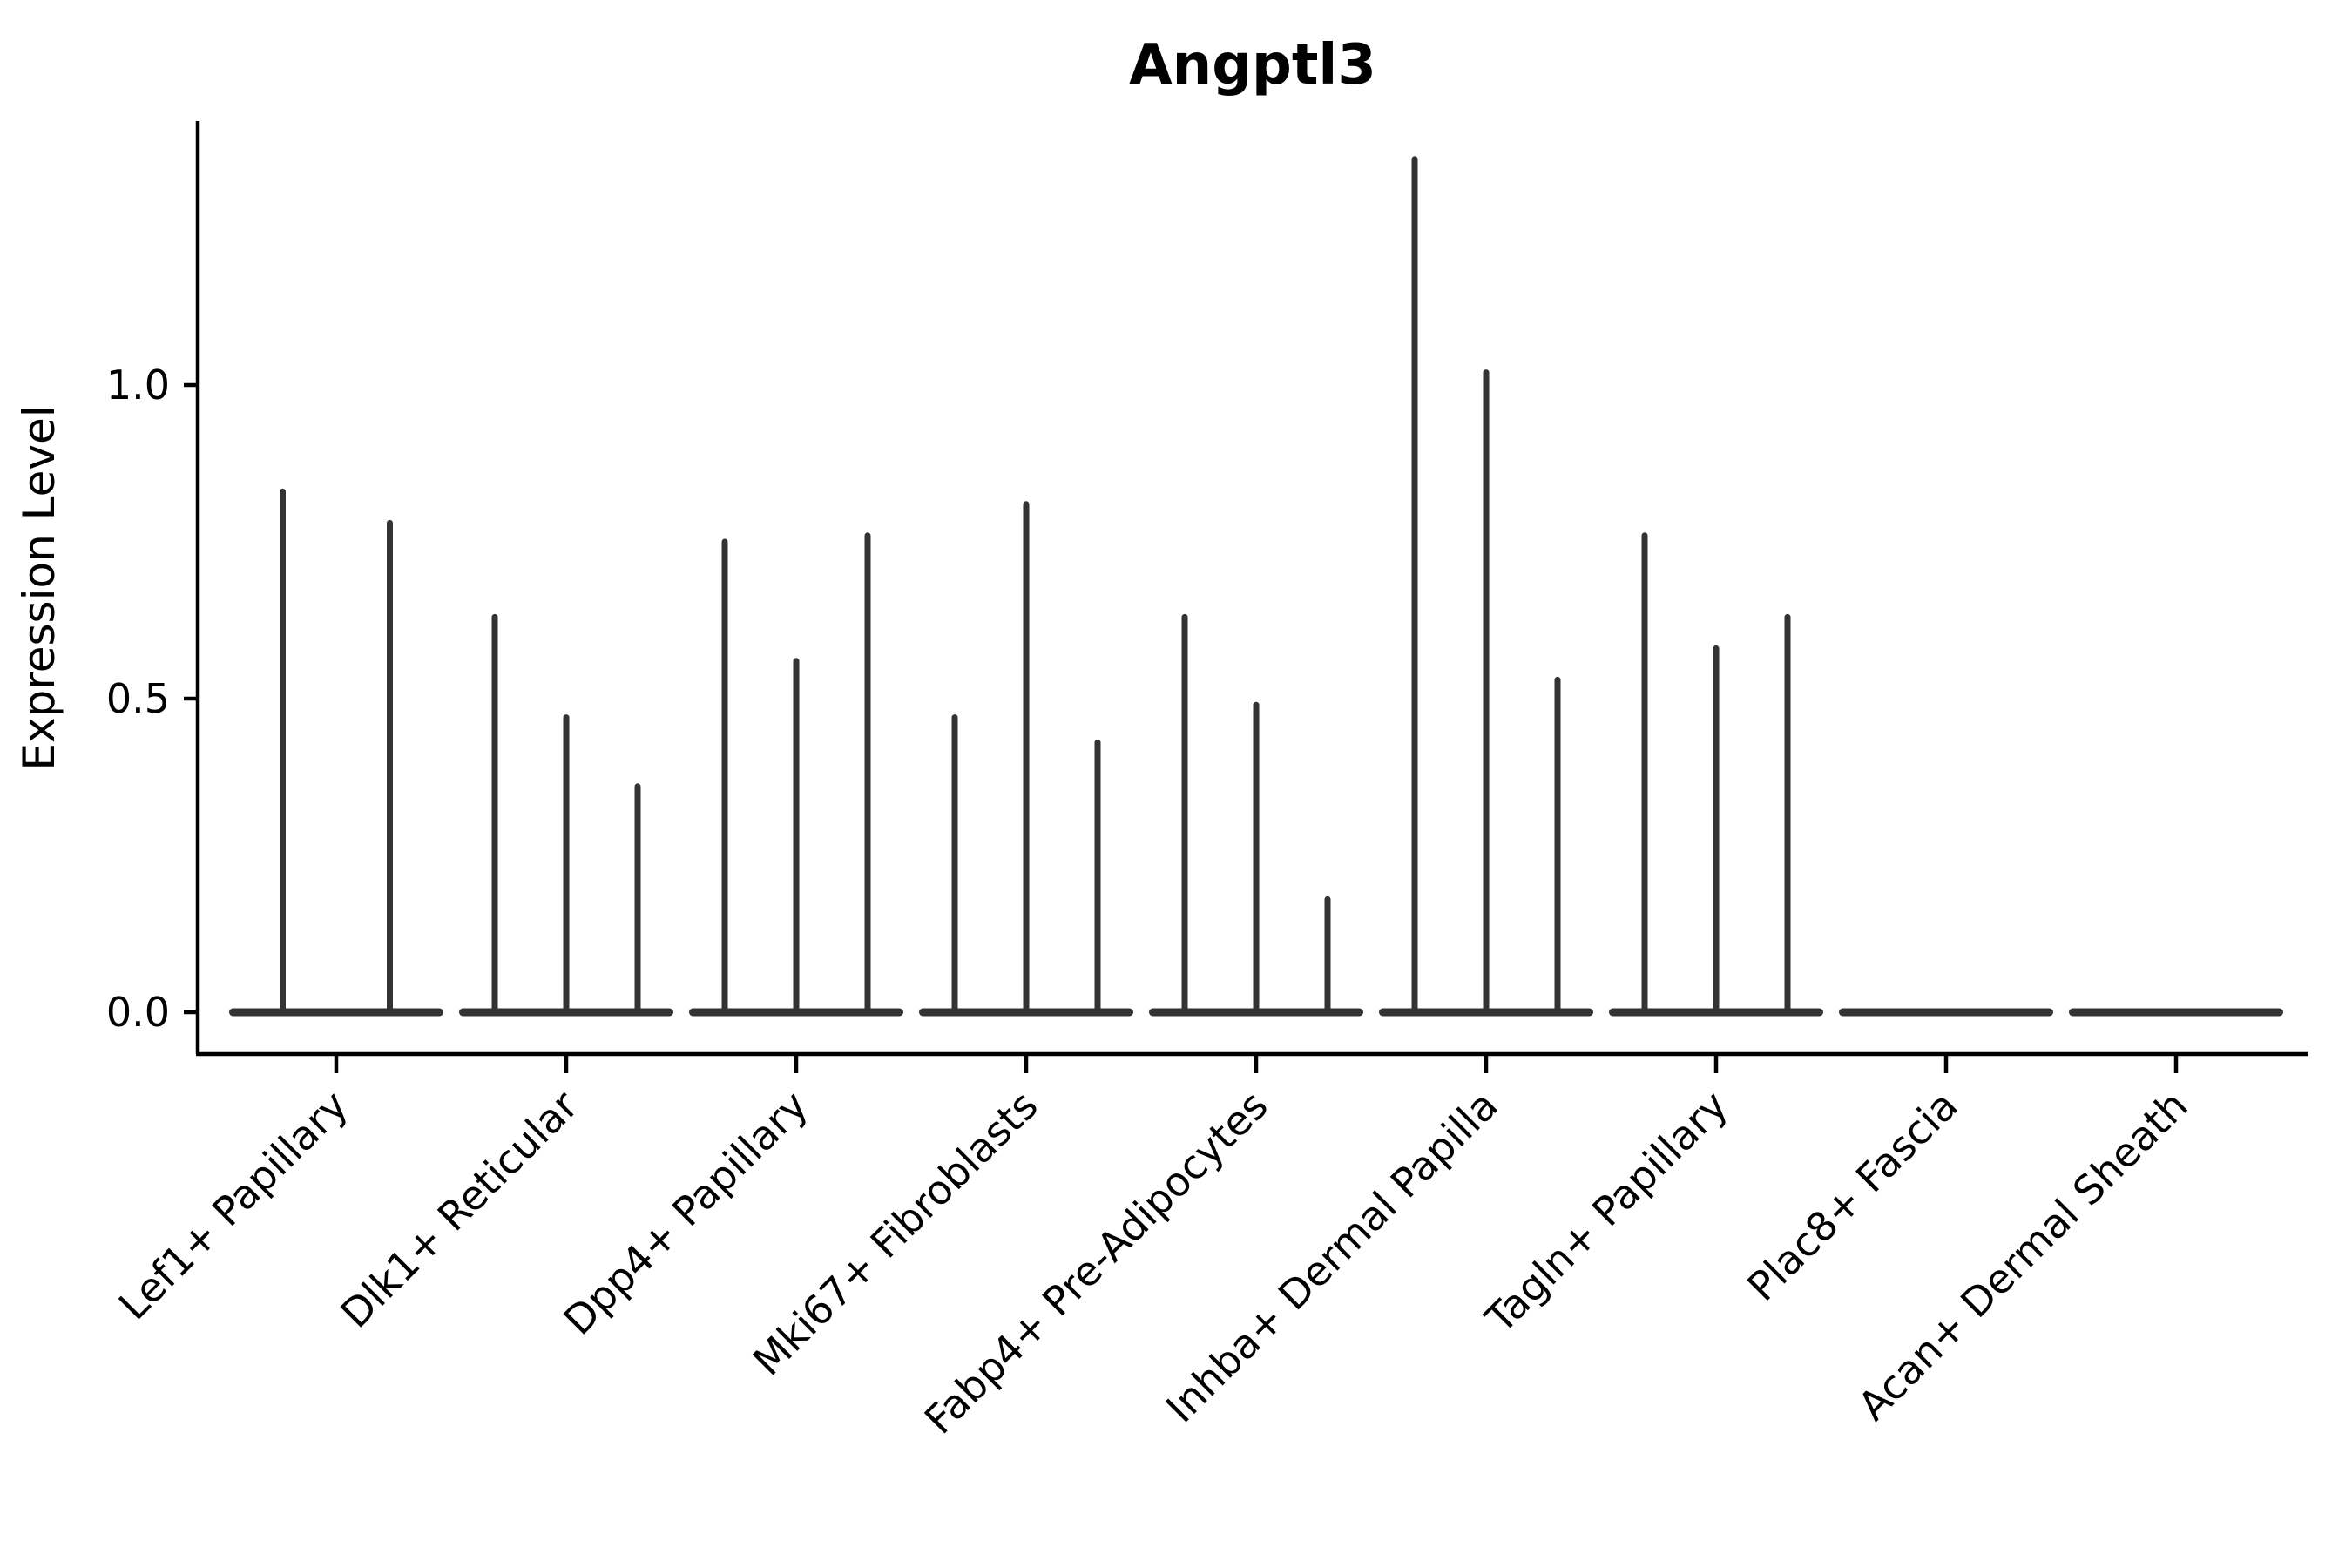 Image resolution: width=2352 pixels, height=1568 pixels. Describe the element at coordinates (686, 1213) in the screenshot. I see `x-tick-label: Dpp4+ Papillary` at that location.